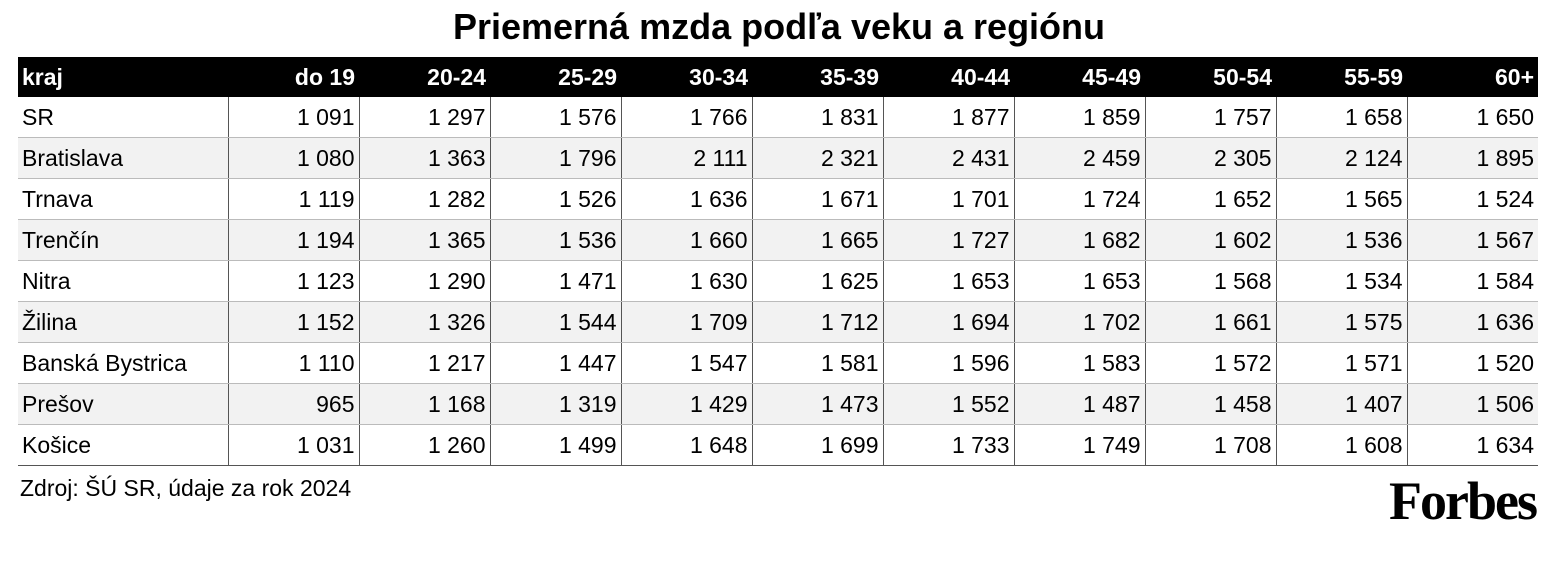  What do you see at coordinates (293, 404) in the screenshot?
I see `wage-cell: 965` at bounding box center [293, 404].